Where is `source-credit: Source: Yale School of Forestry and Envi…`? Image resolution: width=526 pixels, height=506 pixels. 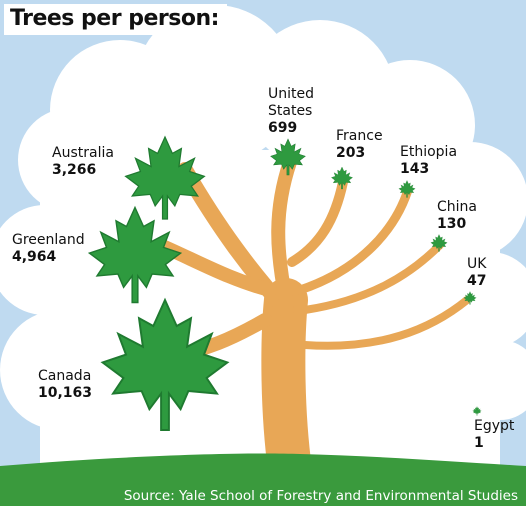 source-credit: Source: Yale School of Forestry and Envi… is located at coordinates (320, 496).